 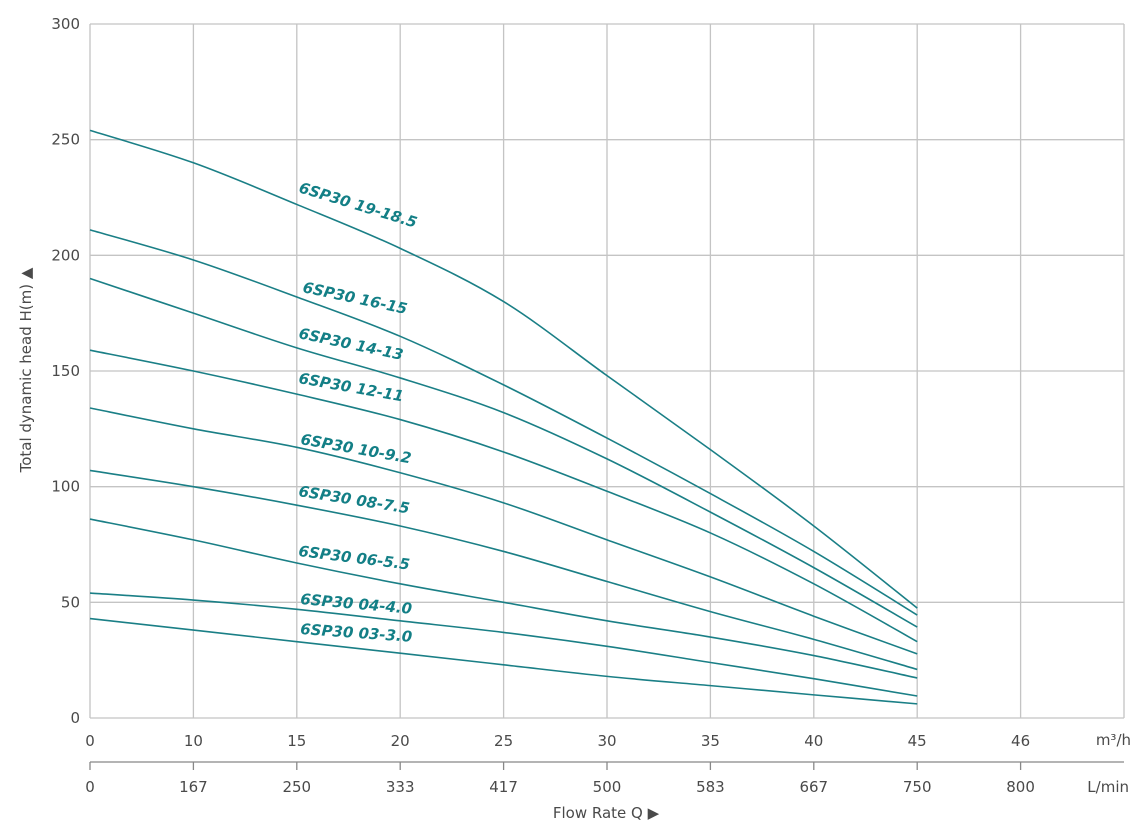 I want to click on y-axis-label: Total dynamic head H(m) ▲, so click(x=26, y=370).